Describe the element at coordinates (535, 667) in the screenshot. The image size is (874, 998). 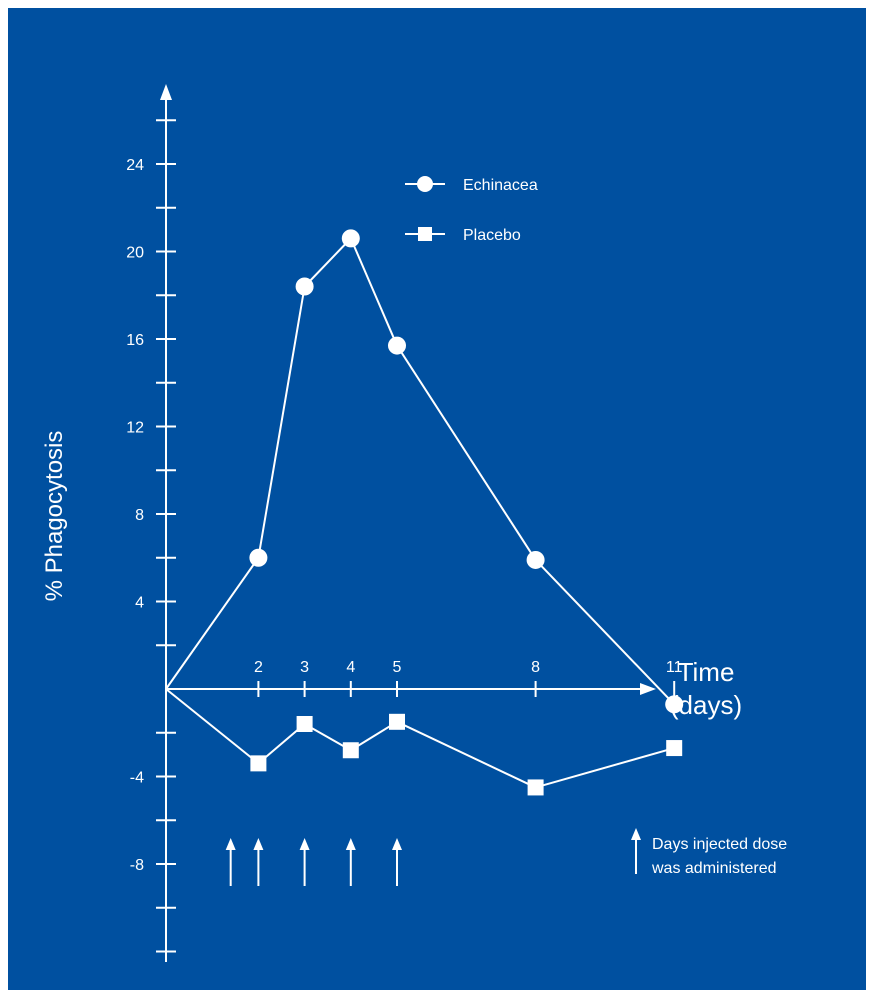
I see `x-tick-label: 8` at that location.